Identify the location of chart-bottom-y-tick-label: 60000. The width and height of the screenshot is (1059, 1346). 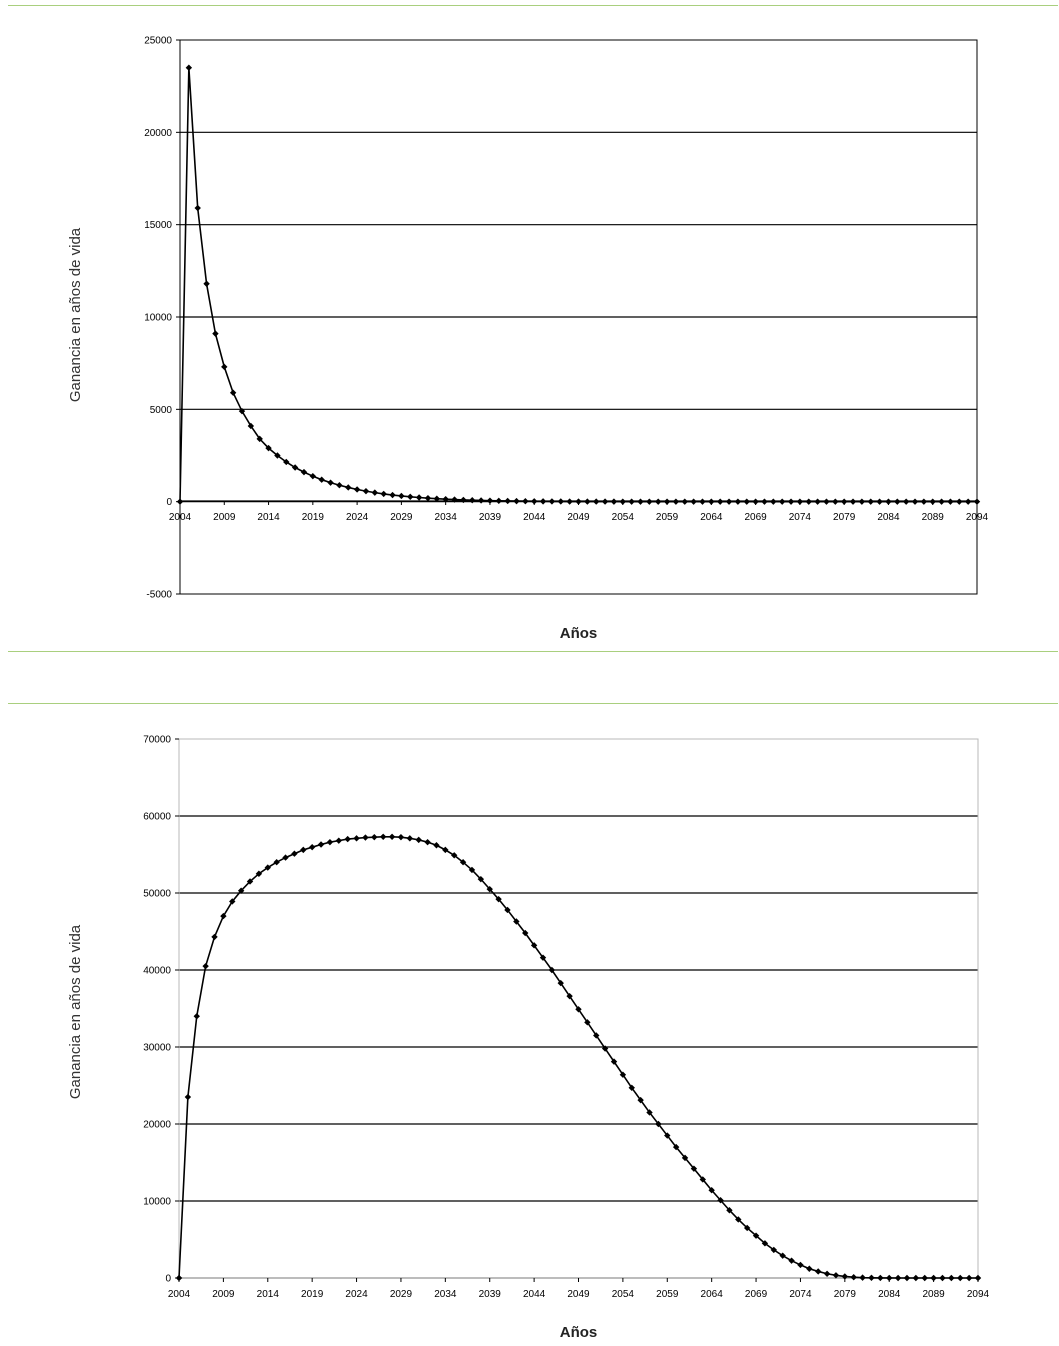
(157, 817).